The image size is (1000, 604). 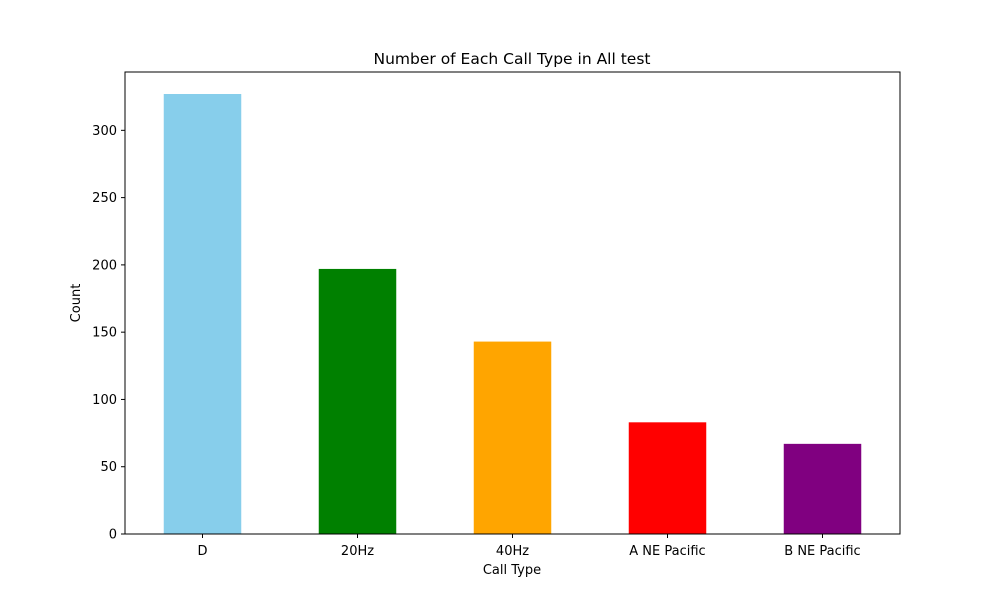 I want to click on y-axis-label: Count, so click(x=76, y=303).